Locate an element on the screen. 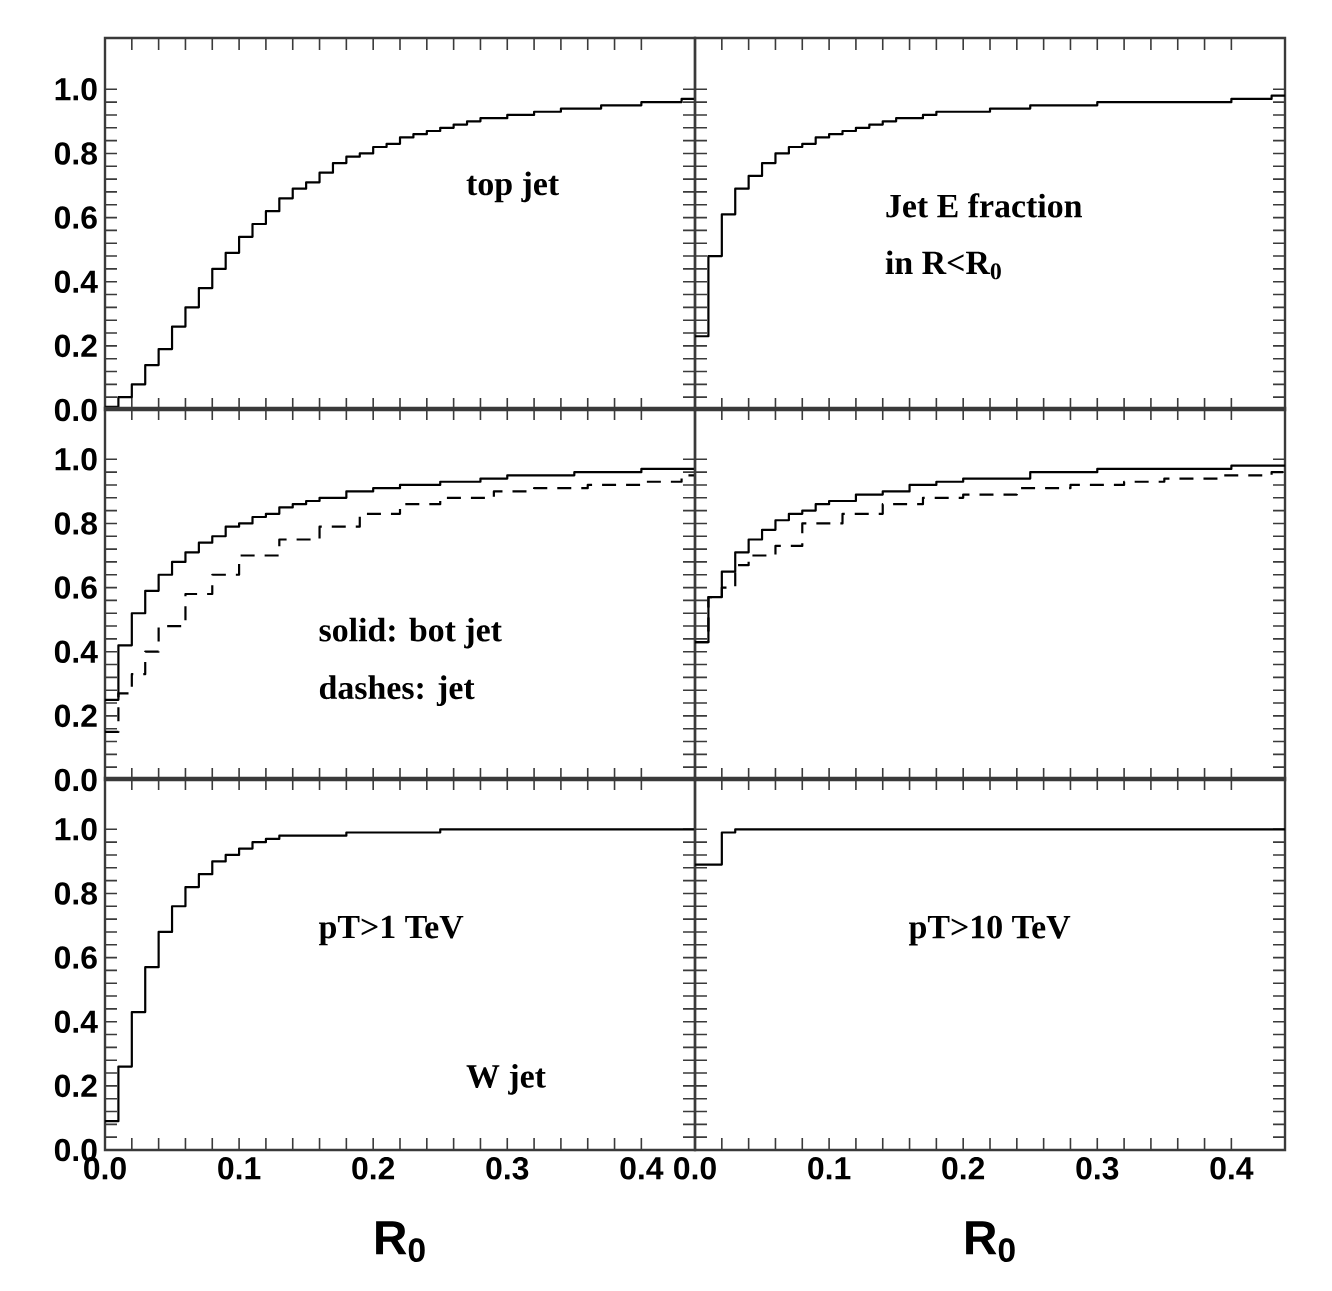 This screenshot has height=1291, width=1332. annotation: Jet E fraction is located at coordinates (984, 205).